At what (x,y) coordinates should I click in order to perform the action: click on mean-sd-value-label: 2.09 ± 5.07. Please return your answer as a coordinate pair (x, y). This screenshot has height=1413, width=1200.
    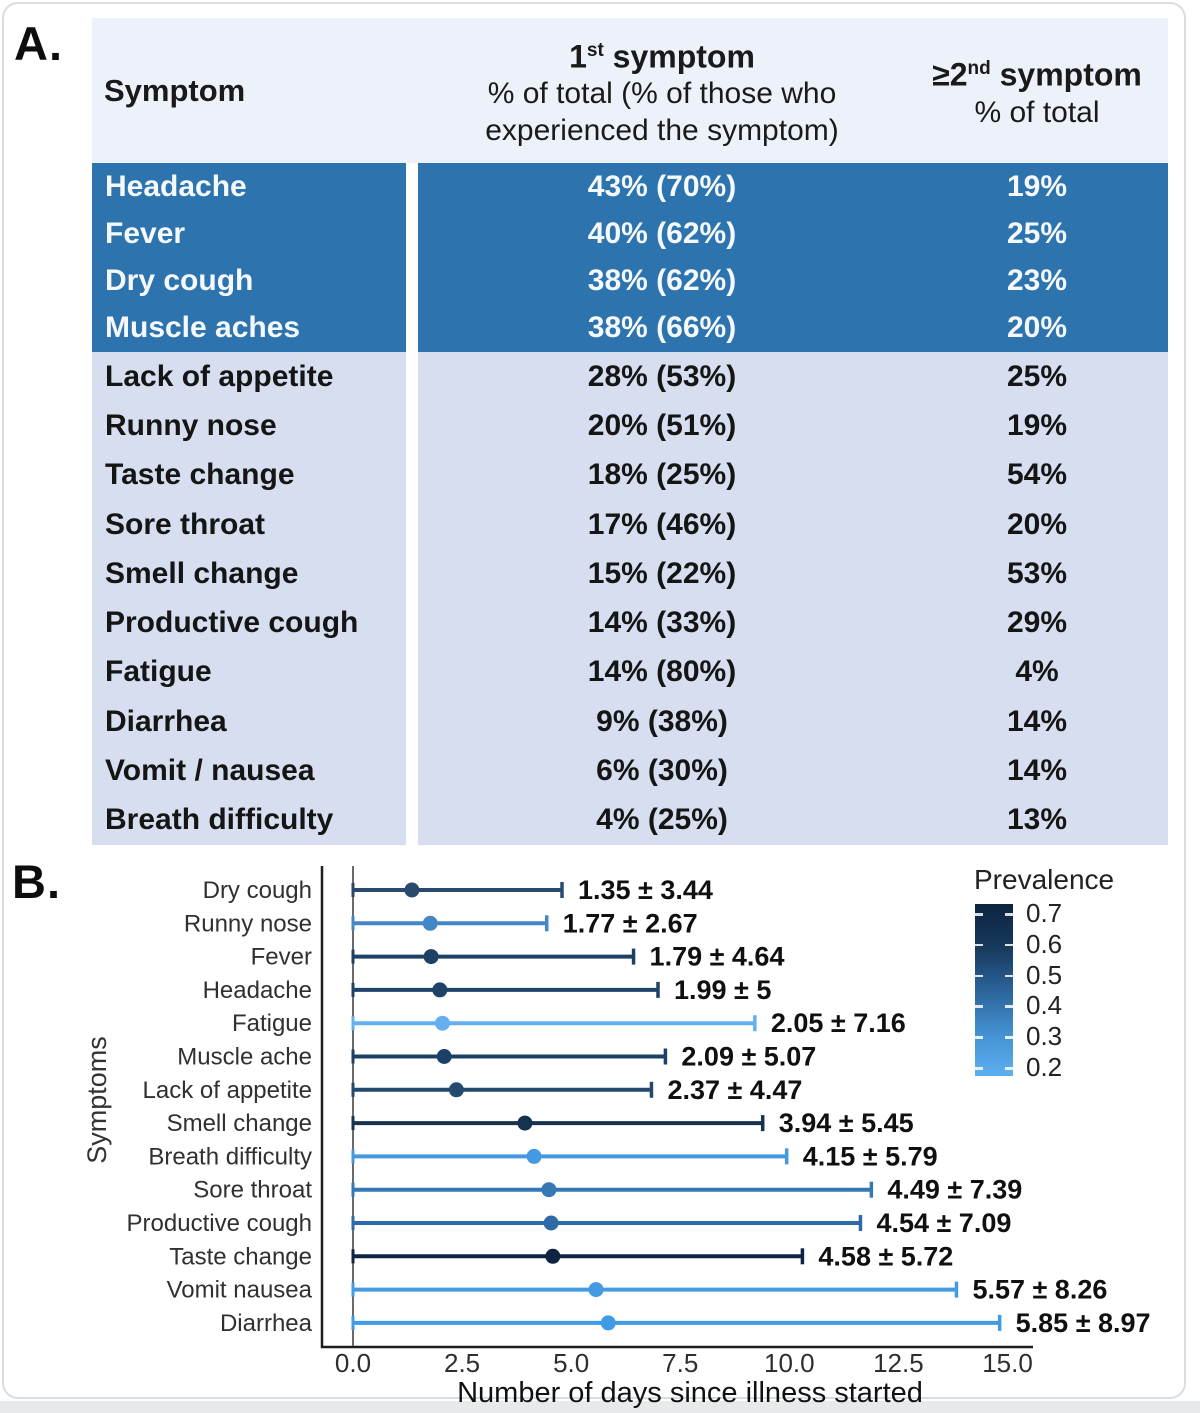
    Looking at the image, I should click on (748, 1057).